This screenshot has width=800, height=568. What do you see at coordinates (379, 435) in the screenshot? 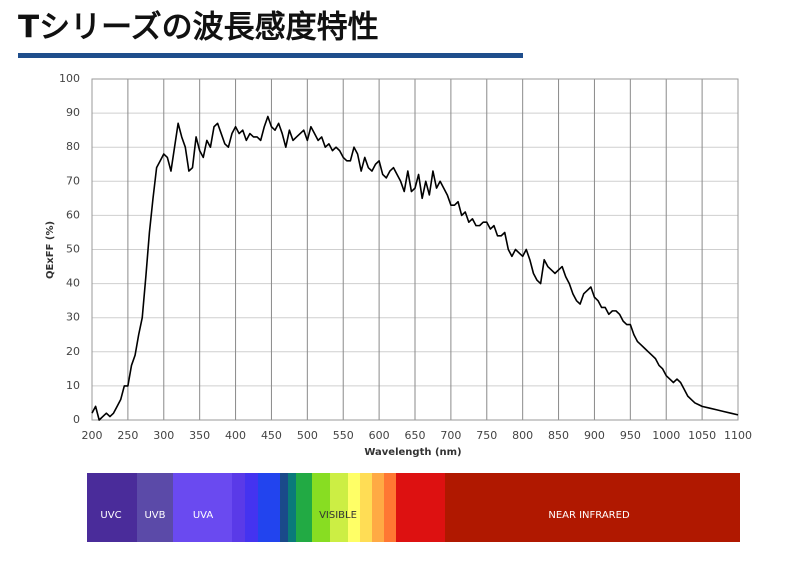
I see `x-tick-label: 600` at bounding box center [379, 435].